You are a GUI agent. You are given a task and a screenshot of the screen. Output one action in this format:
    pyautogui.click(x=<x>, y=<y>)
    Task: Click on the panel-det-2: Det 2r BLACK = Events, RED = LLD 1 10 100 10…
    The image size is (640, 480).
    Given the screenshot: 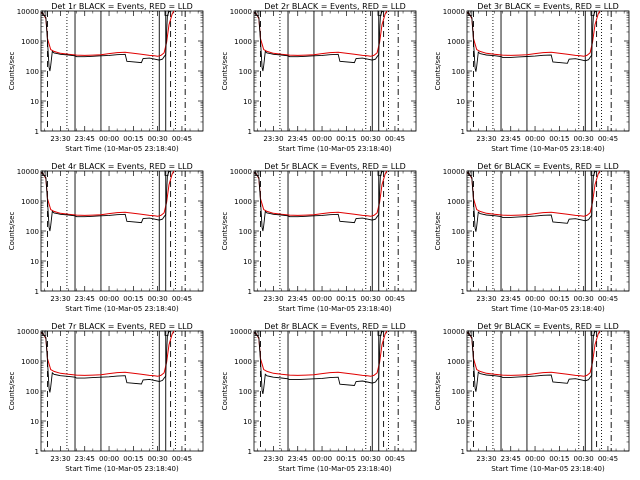 What is the action you would take?
    pyautogui.click(x=319, y=77)
    